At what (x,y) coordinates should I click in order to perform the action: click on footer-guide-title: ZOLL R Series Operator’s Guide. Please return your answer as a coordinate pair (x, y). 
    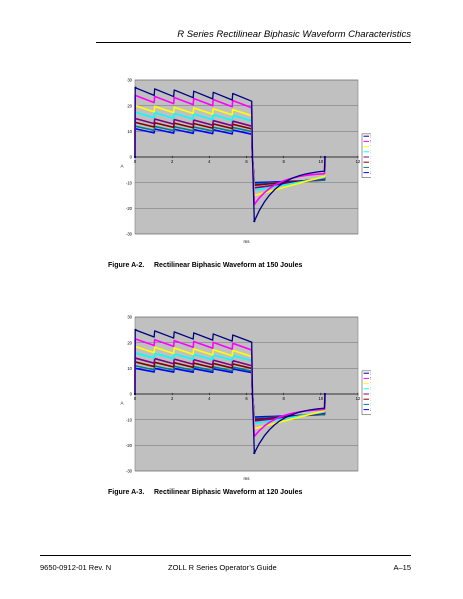
    Looking at the image, I should click on (222, 567).